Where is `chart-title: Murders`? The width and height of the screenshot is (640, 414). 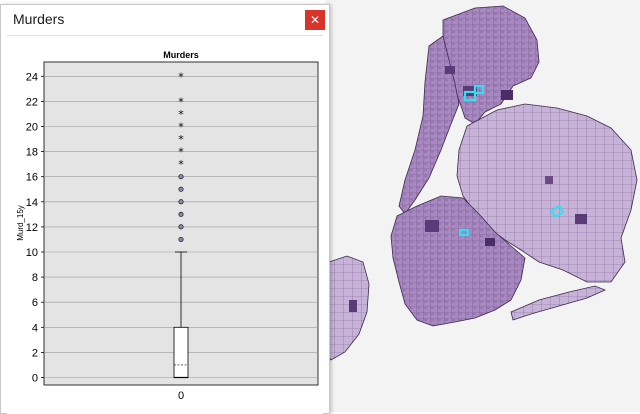
chart-title: Murders is located at coordinates (181, 55).